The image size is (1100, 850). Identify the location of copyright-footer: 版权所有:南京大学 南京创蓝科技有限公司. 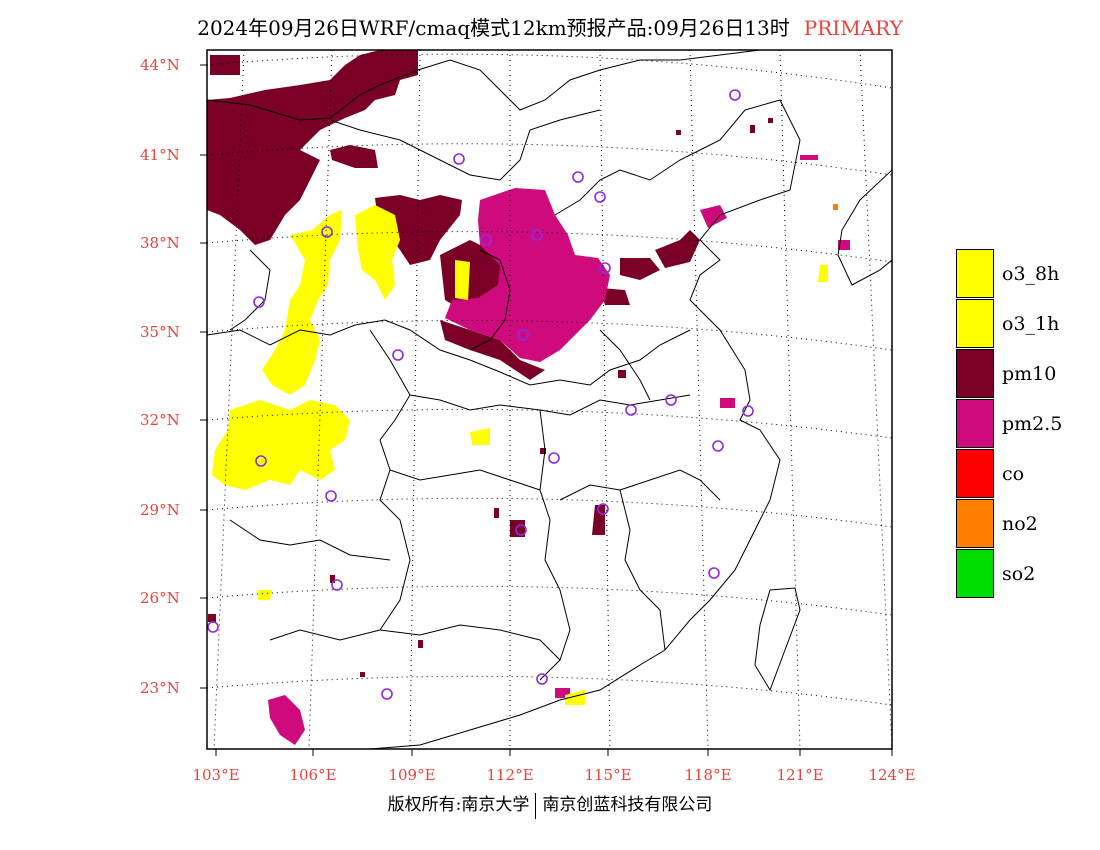
(550, 804).